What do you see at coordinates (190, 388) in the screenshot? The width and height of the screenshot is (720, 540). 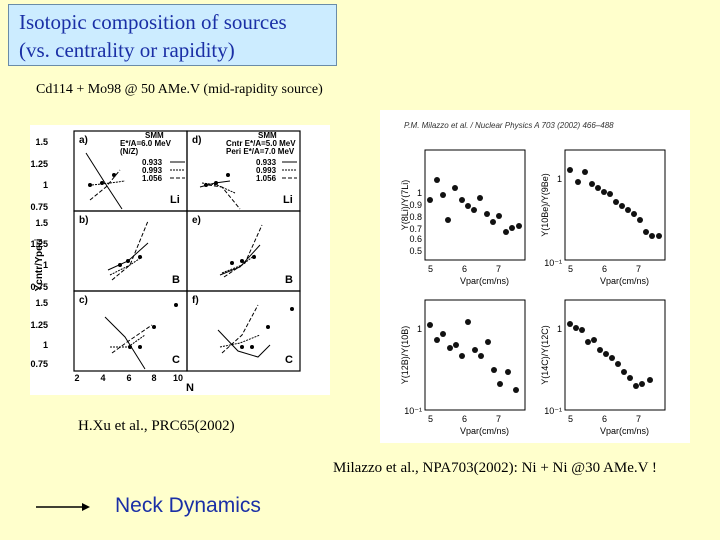 I see `left-xlabel: N` at bounding box center [190, 388].